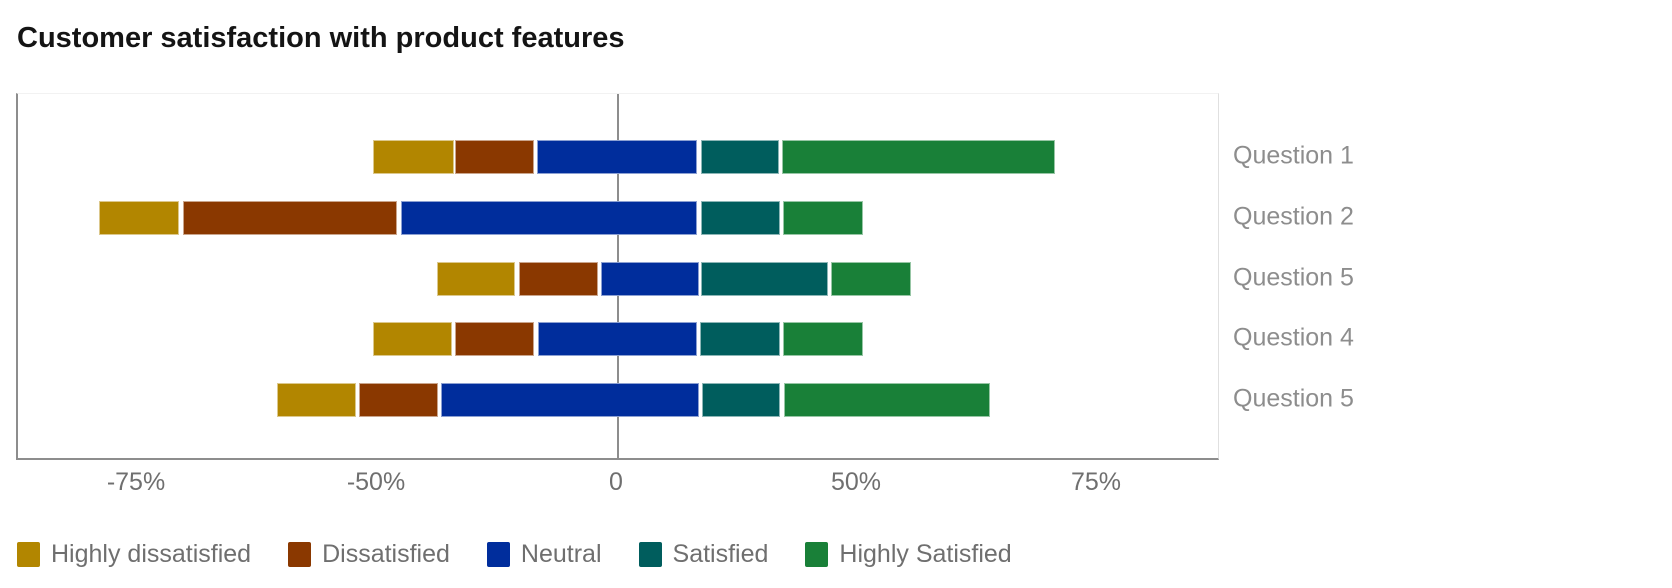 The image size is (1672, 588). What do you see at coordinates (1293, 155) in the screenshot?
I see `category-label: Question 1` at bounding box center [1293, 155].